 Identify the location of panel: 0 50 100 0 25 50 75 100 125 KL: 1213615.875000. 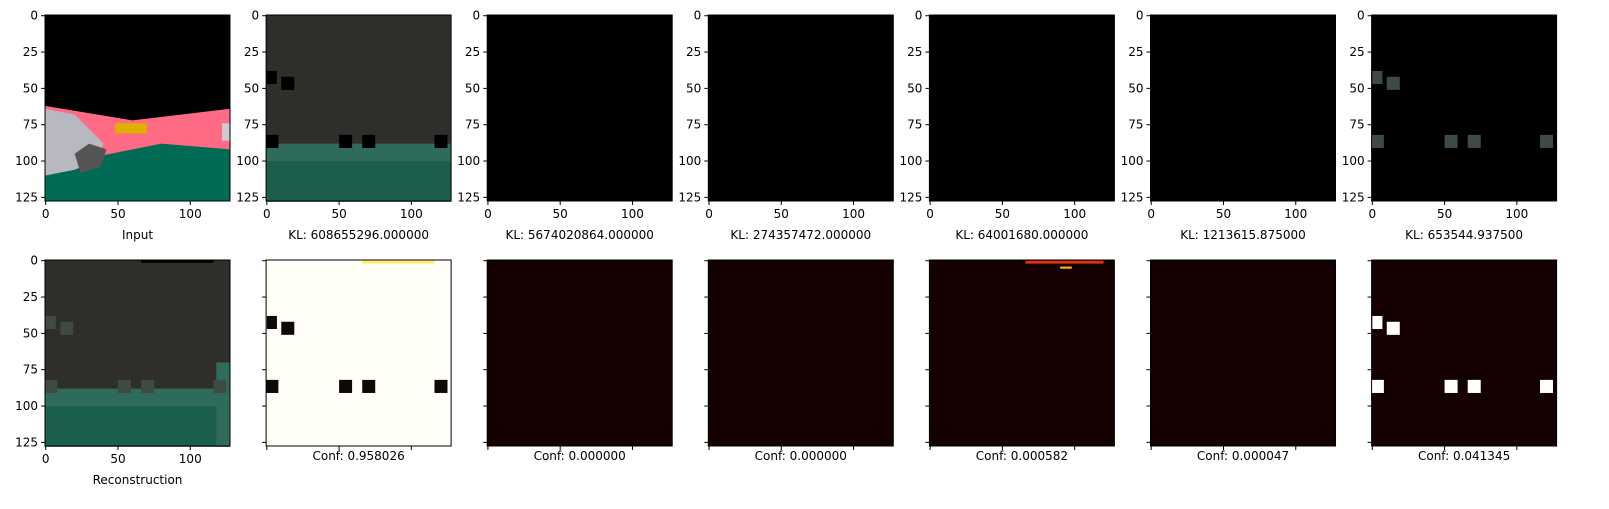
(1228, 125).